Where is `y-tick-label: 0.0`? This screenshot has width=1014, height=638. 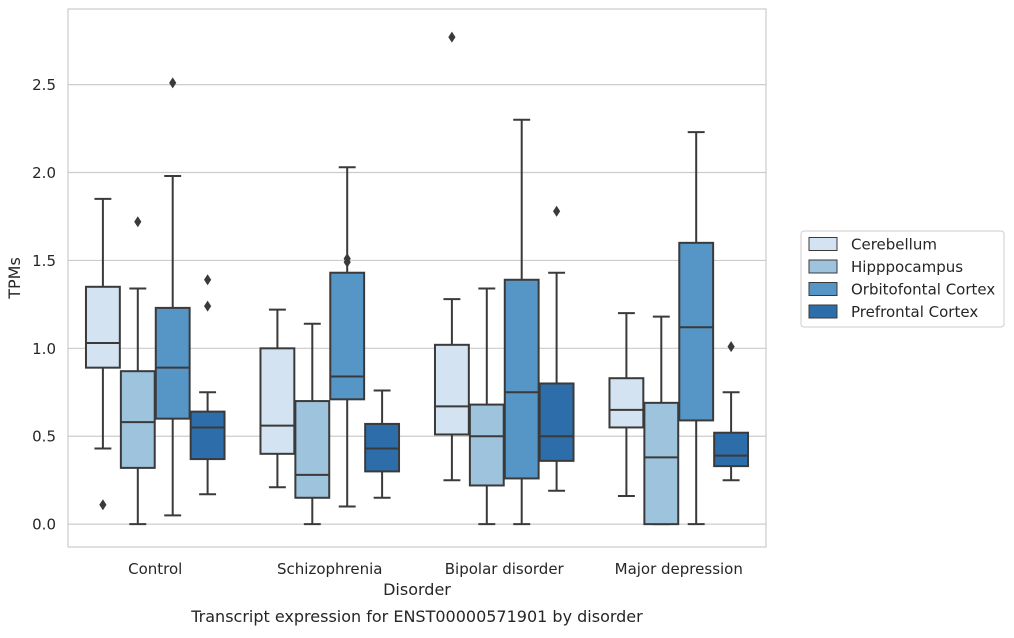 y-tick-label: 0.0 is located at coordinates (44, 525).